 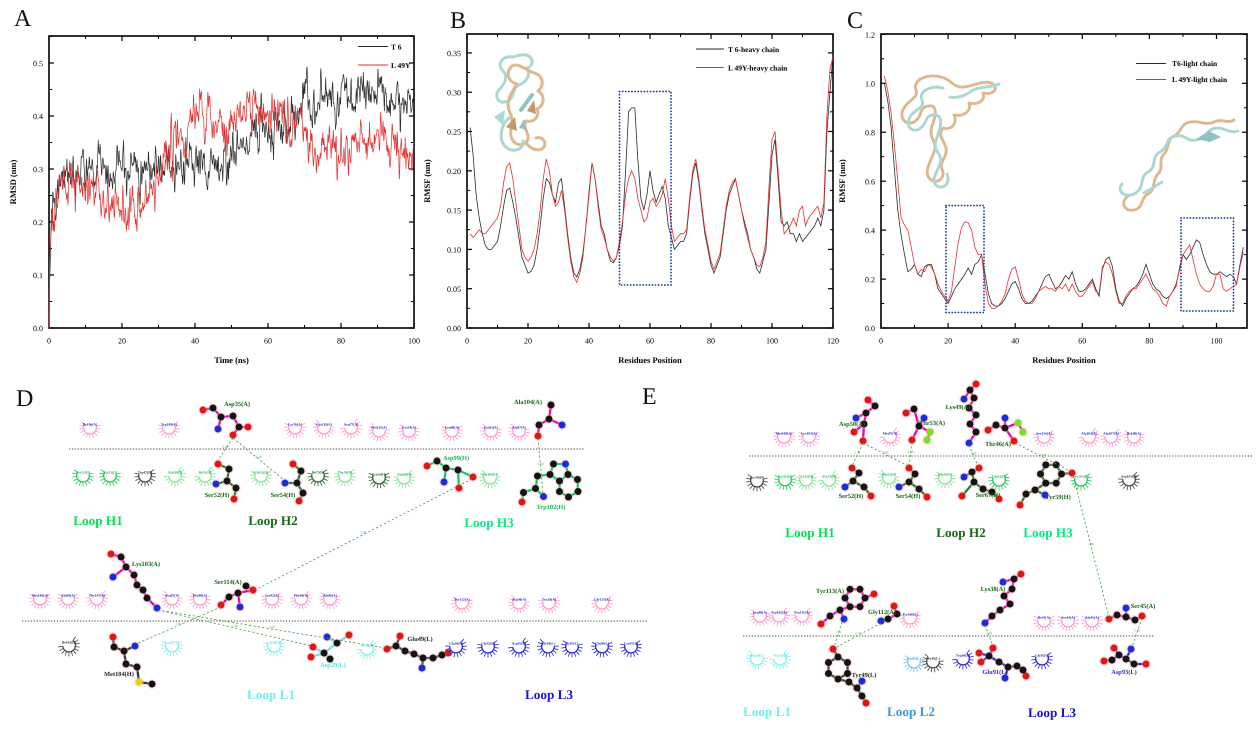 What do you see at coordinates (932, 423) in the screenshot?
I see `svg-text: Thr53(A)` at bounding box center [932, 423].